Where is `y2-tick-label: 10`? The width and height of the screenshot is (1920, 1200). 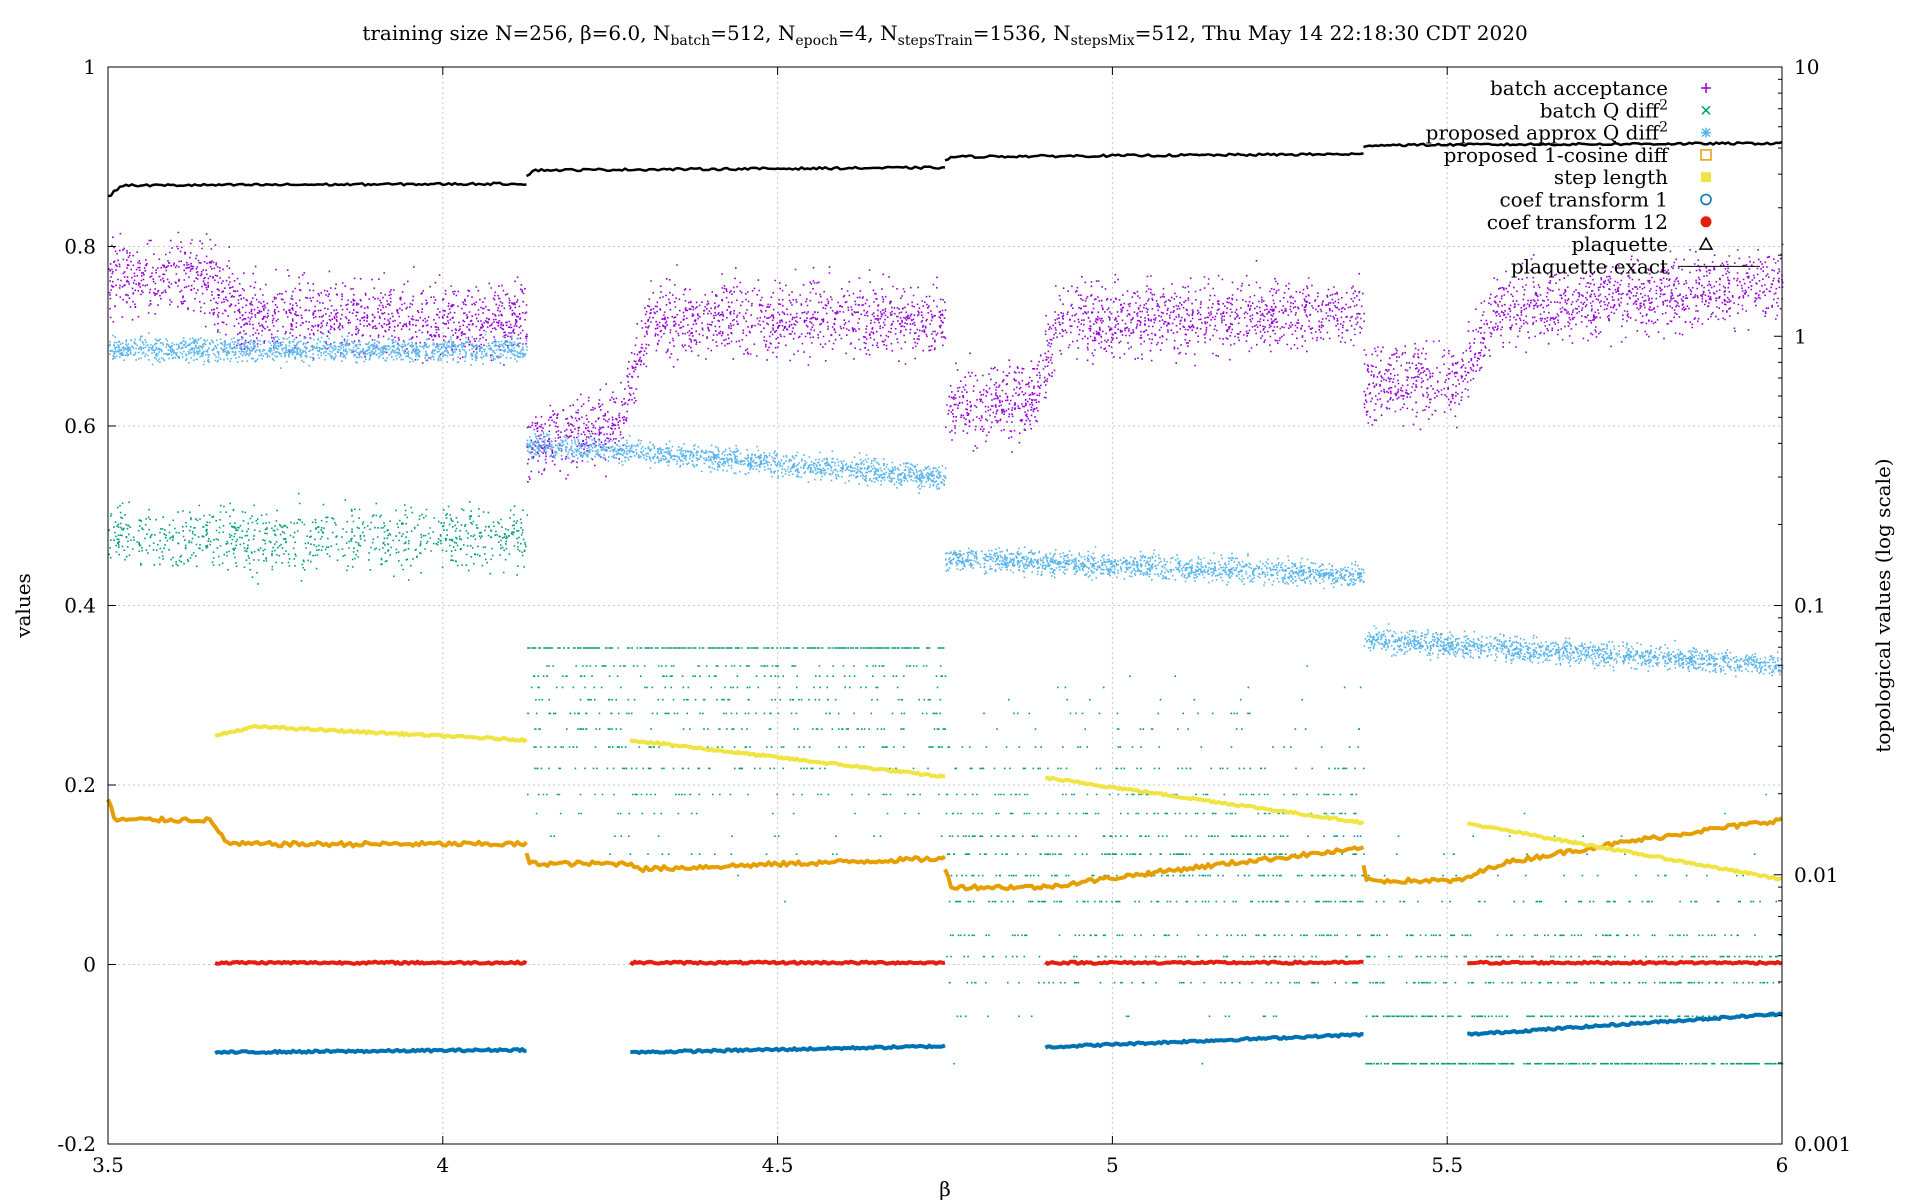
y2-tick-label: 10 is located at coordinates (1806, 67).